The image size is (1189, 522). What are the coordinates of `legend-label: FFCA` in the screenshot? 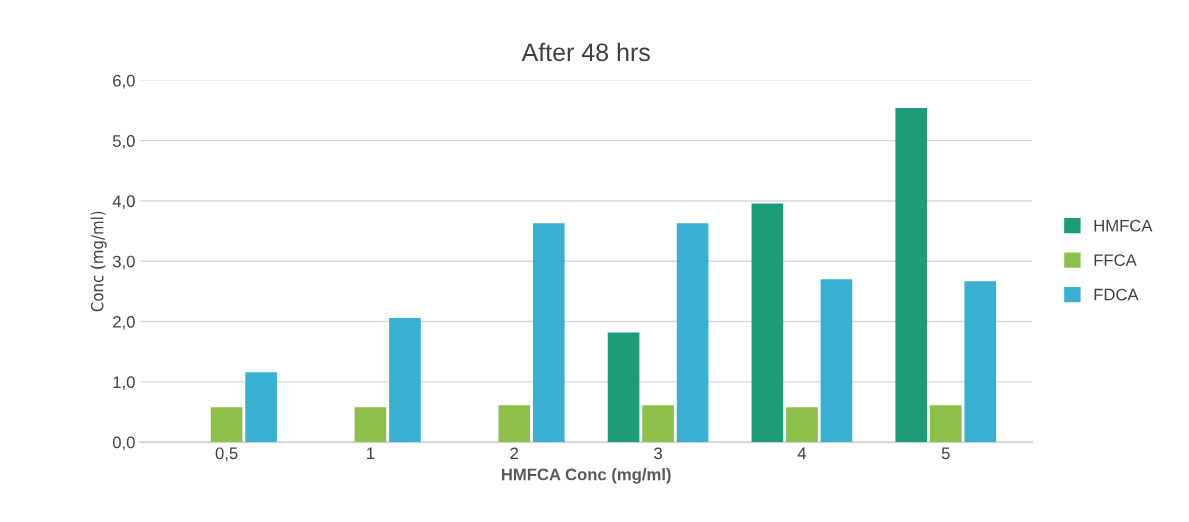 It's located at (1115, 260).